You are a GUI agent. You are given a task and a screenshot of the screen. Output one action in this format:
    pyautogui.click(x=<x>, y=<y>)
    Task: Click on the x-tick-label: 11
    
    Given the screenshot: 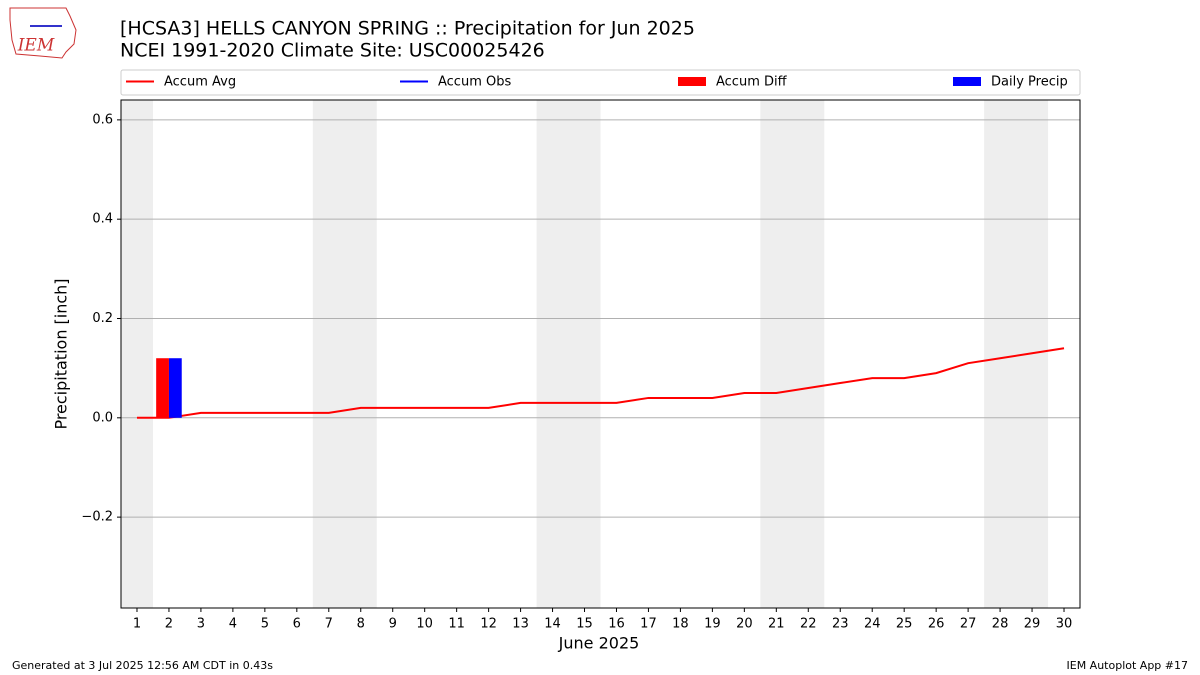 What is the action you would take?
    pyautogui.click(x=456, y=624)
    